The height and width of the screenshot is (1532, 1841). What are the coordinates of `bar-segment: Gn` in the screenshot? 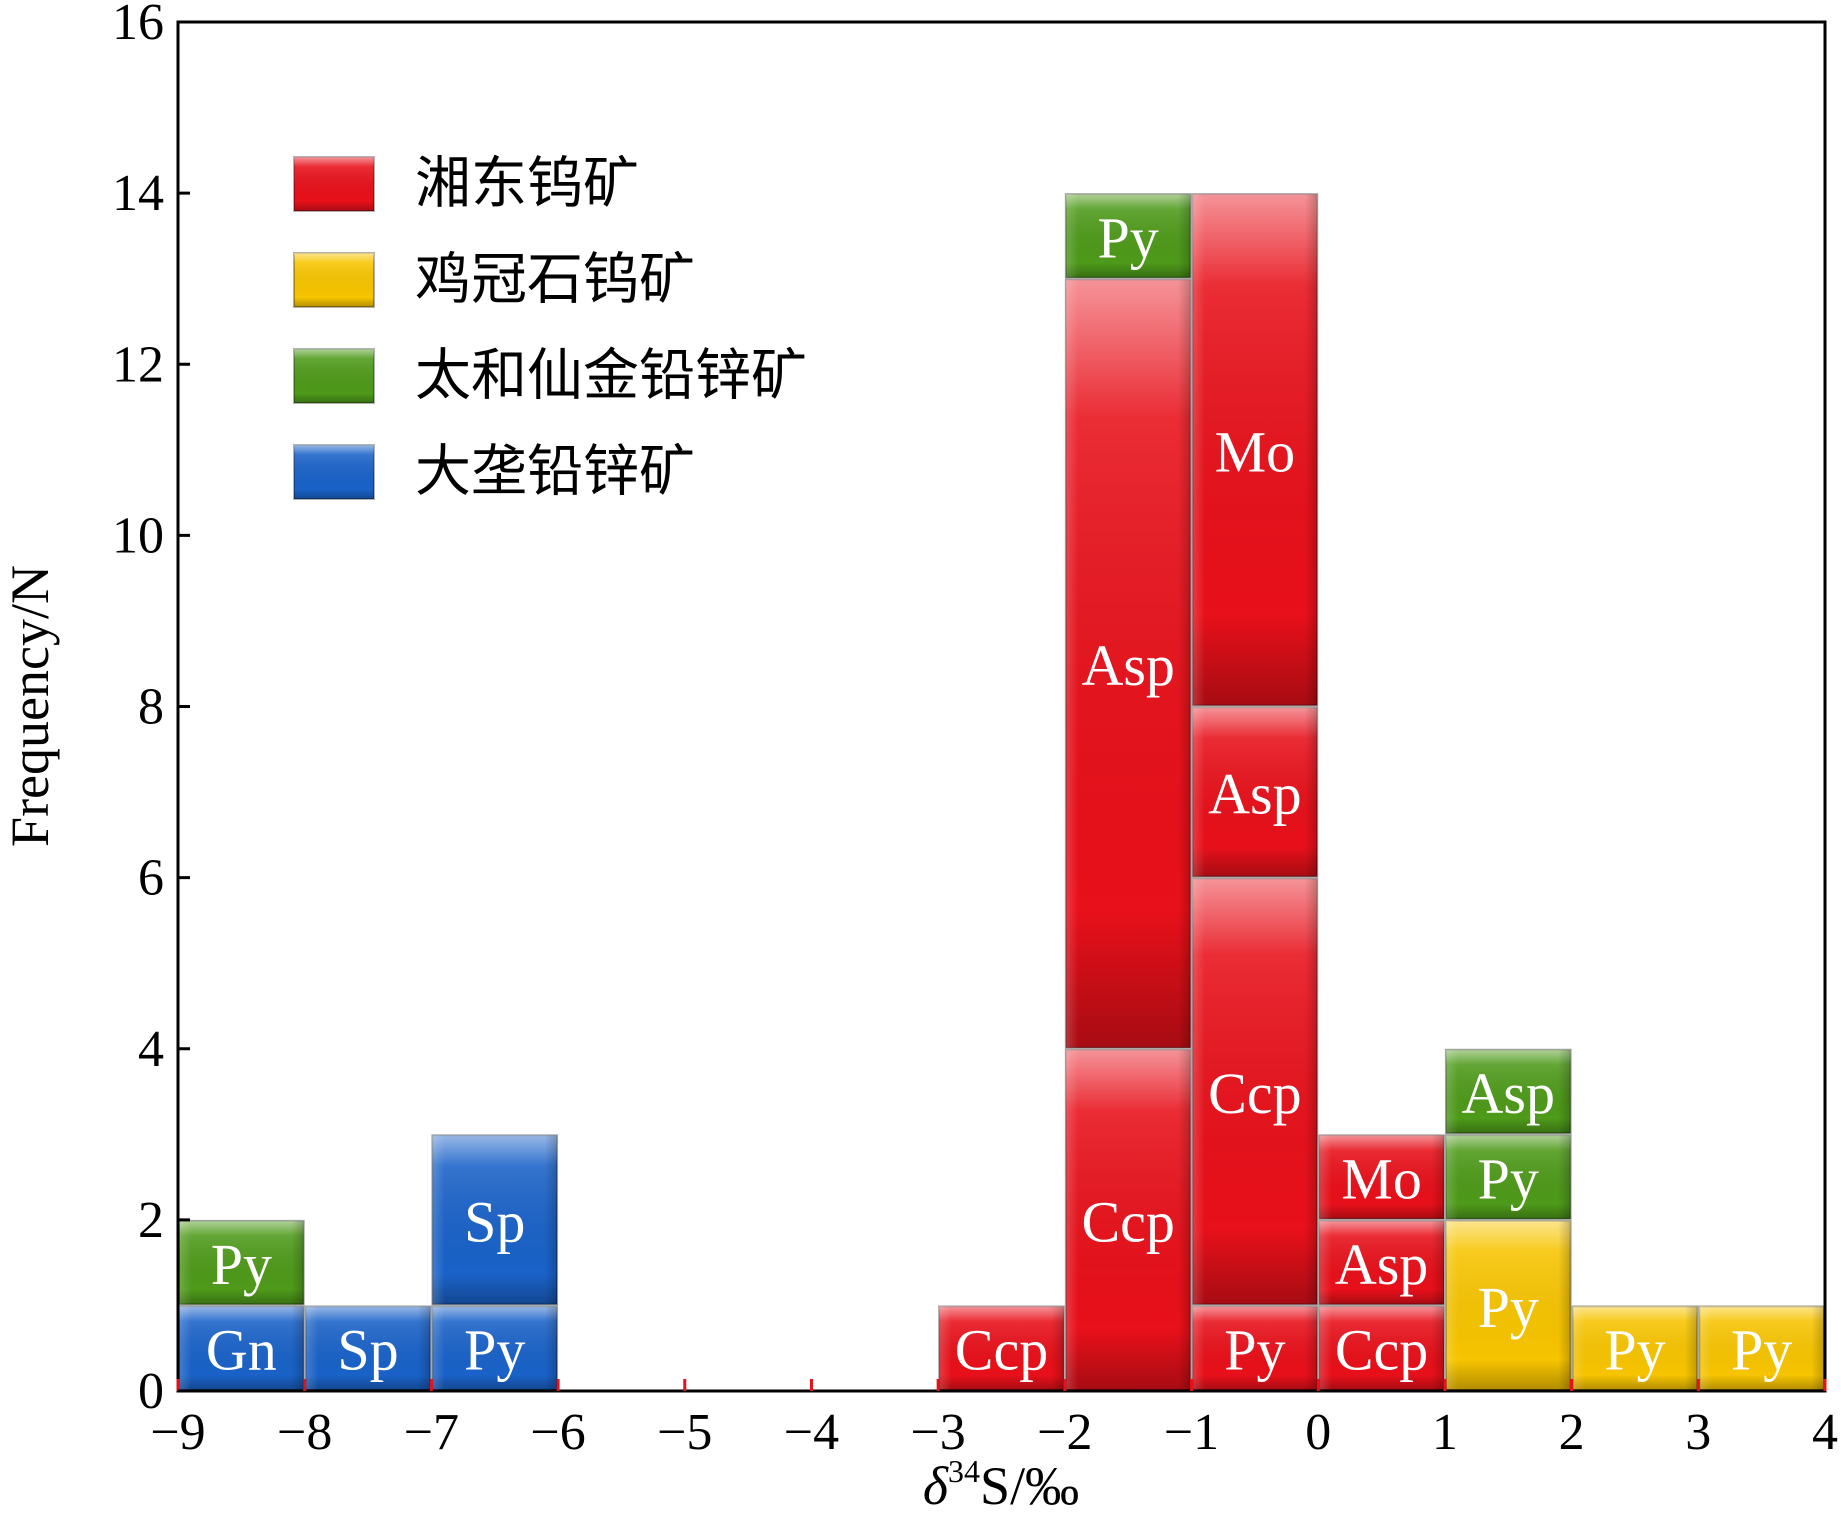 It's located at (241, 1348).